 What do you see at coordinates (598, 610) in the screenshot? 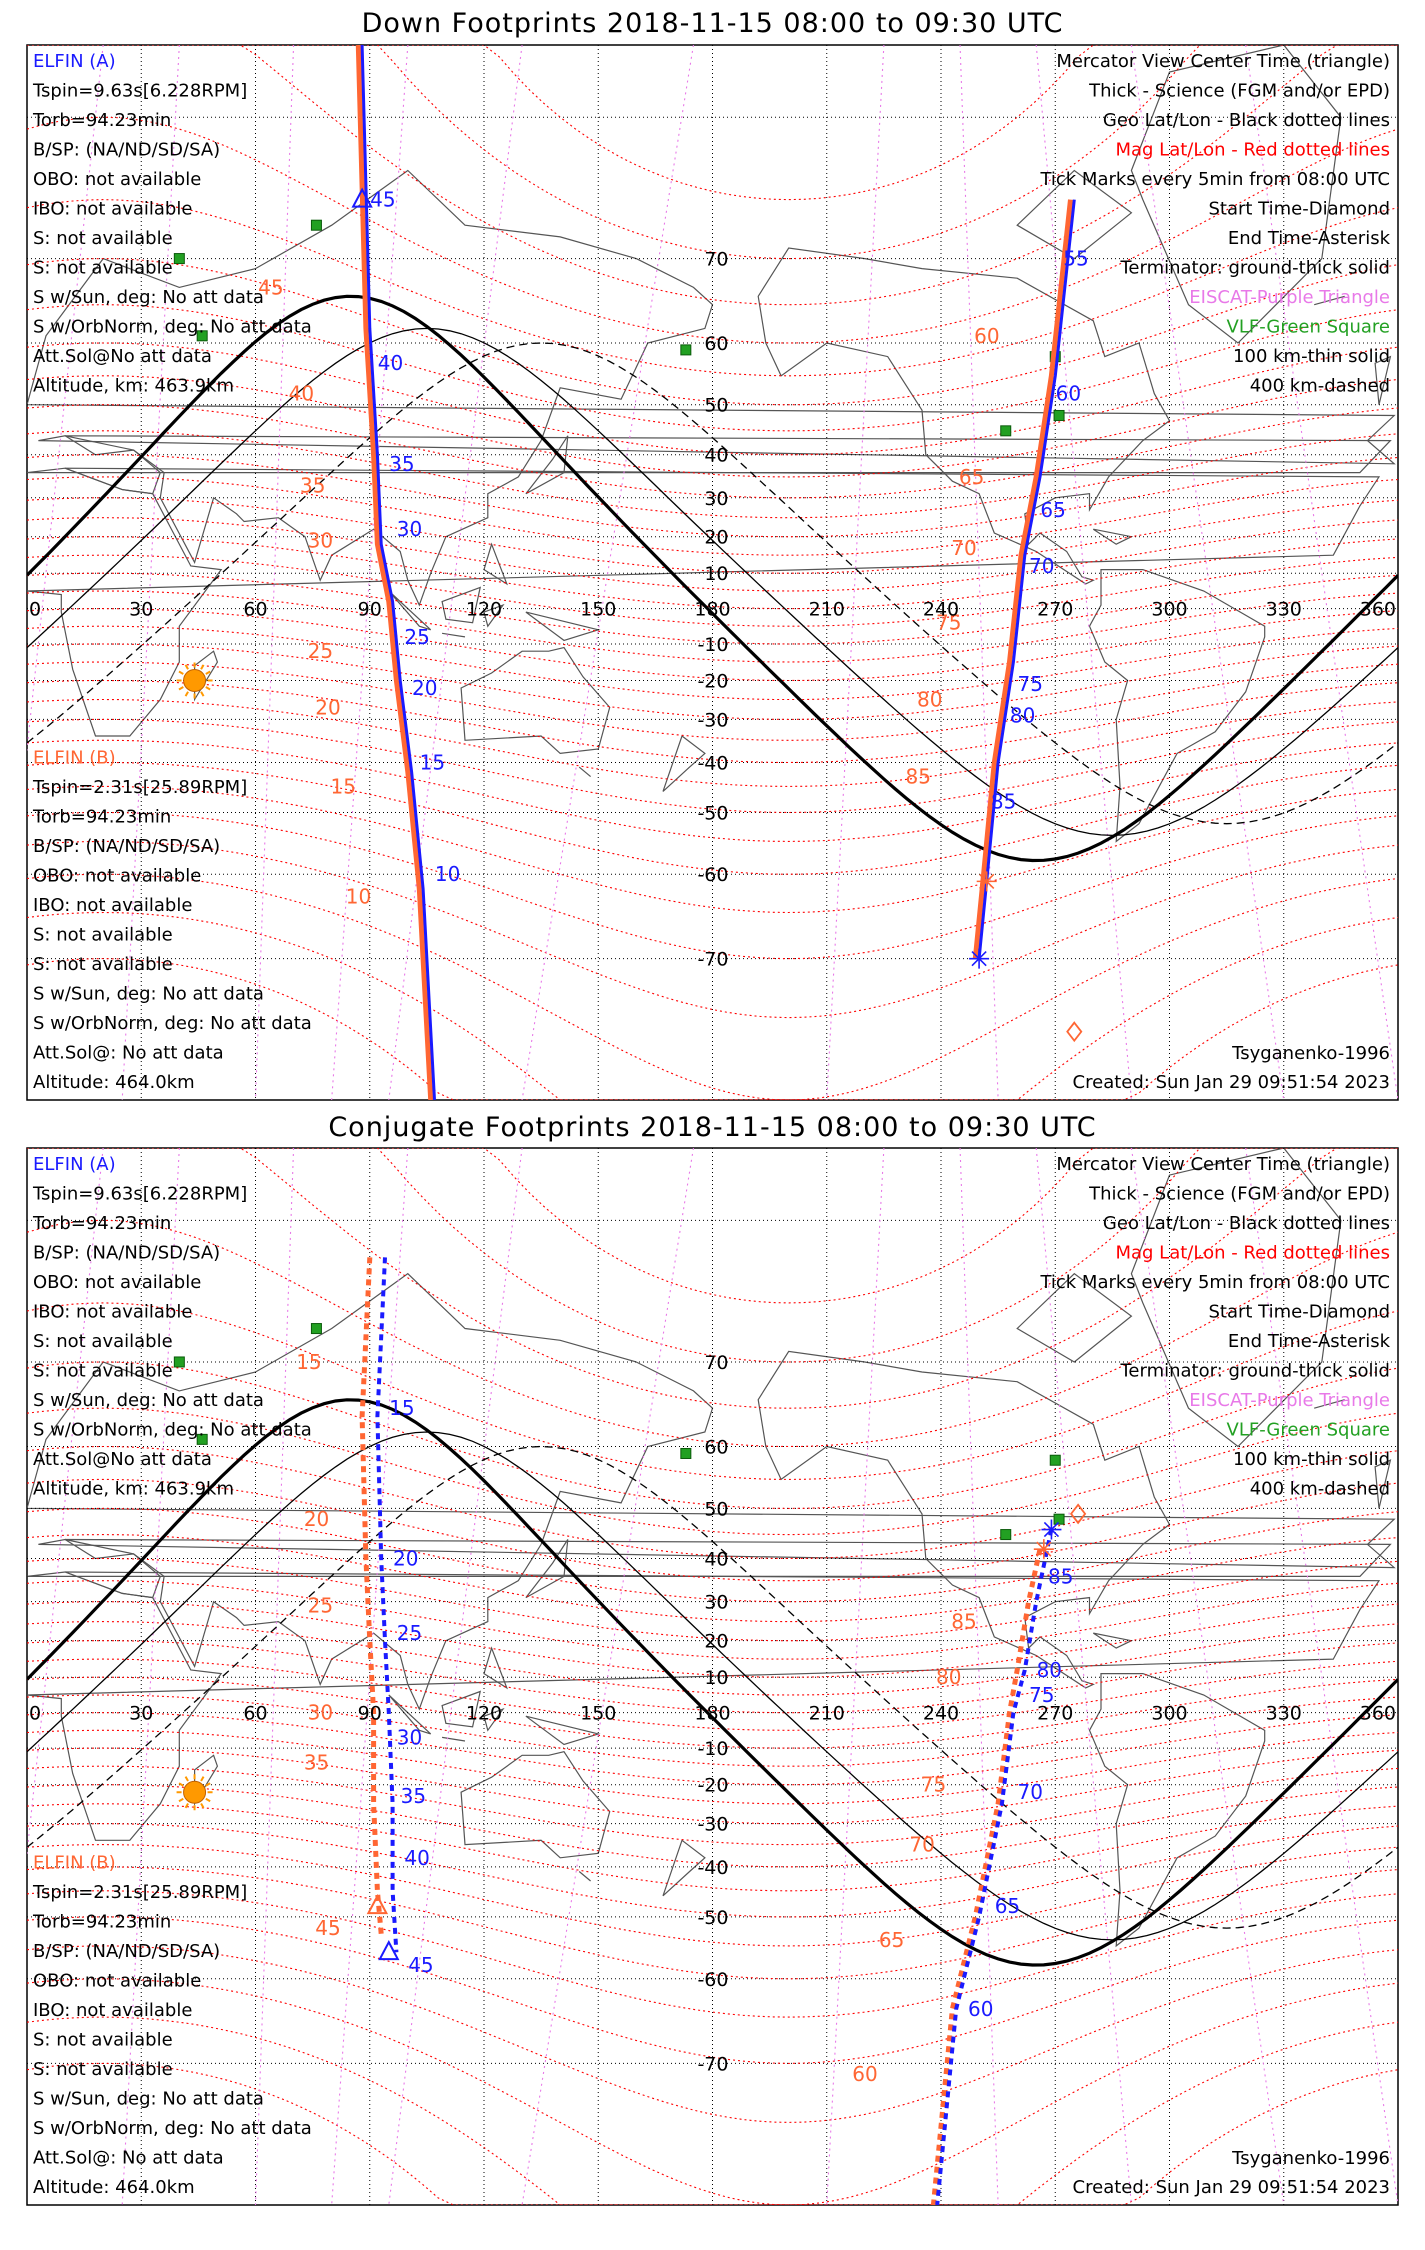
I see `longitude-tick-label: 150` at bounding box center [598, 610].